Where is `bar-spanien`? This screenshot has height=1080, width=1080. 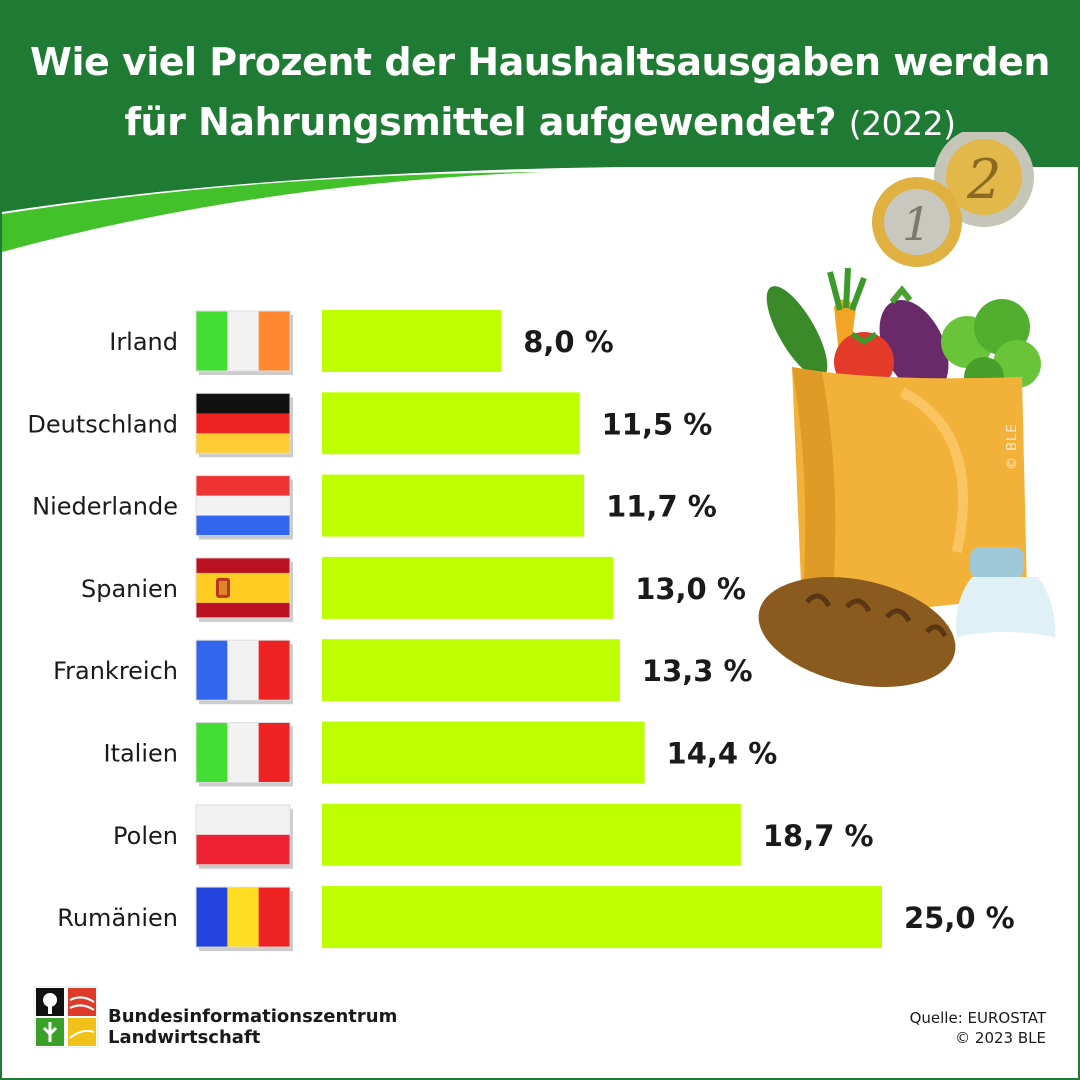
bar-spanien is located at coordinates (468, 587).